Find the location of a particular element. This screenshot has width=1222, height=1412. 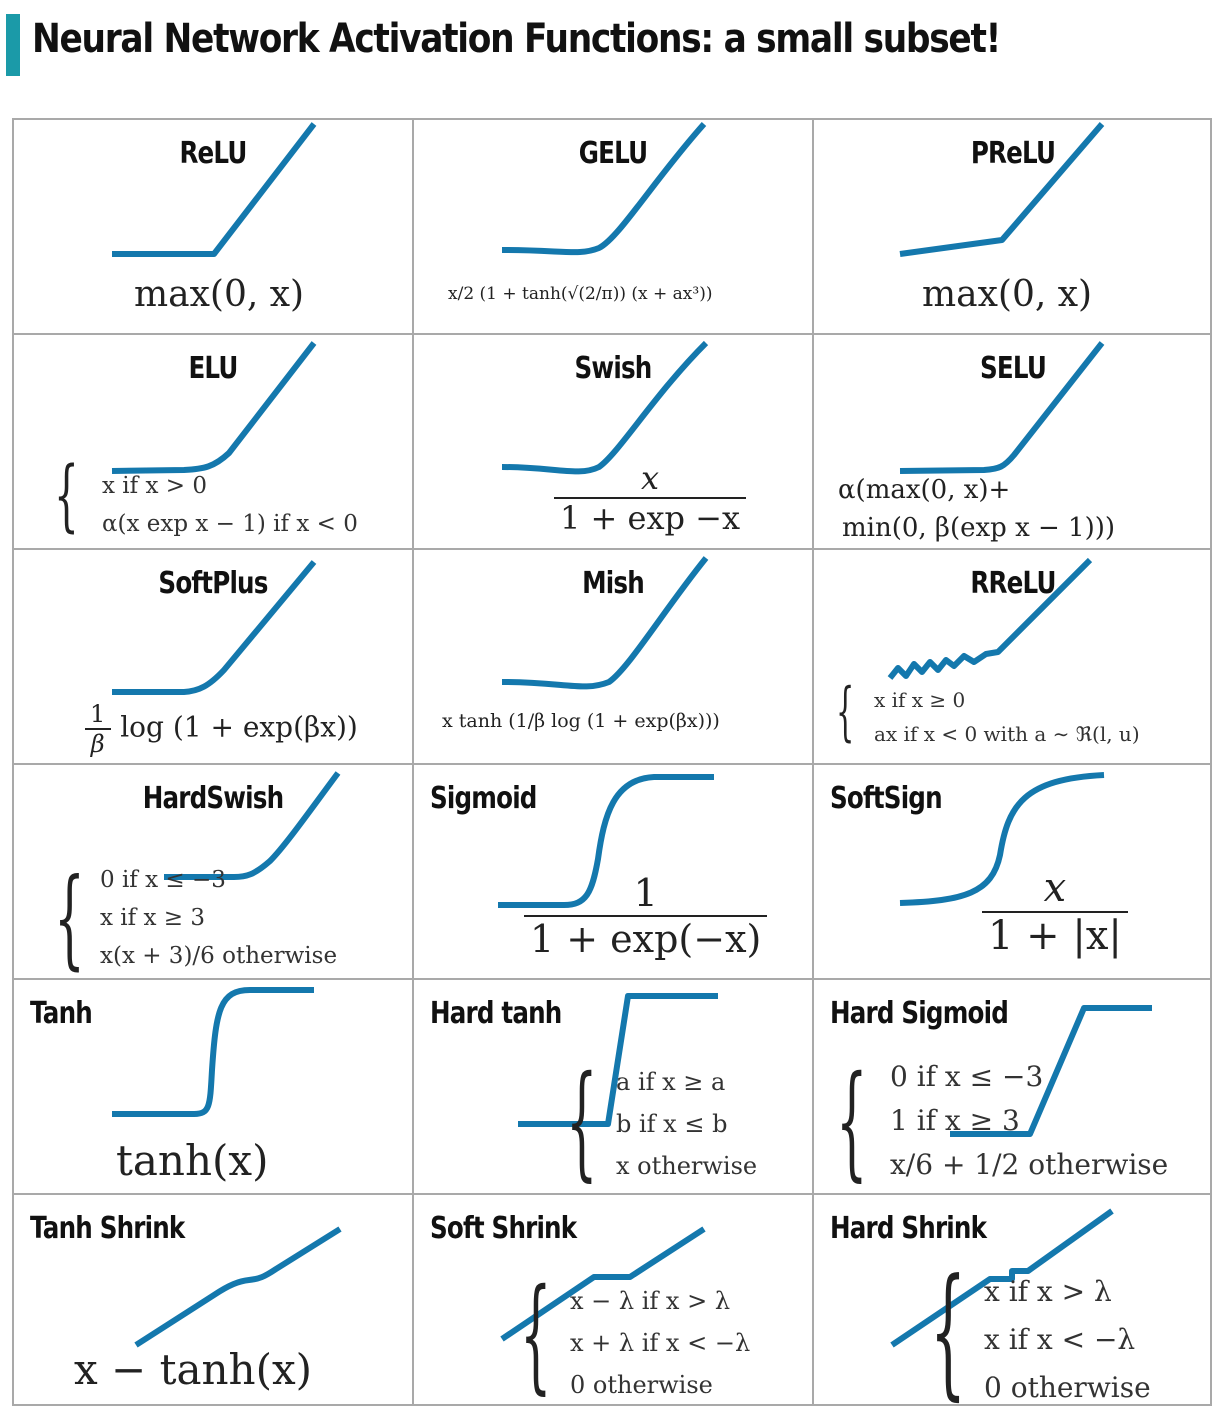

rrelu-line is located at coordinates (990, 618).